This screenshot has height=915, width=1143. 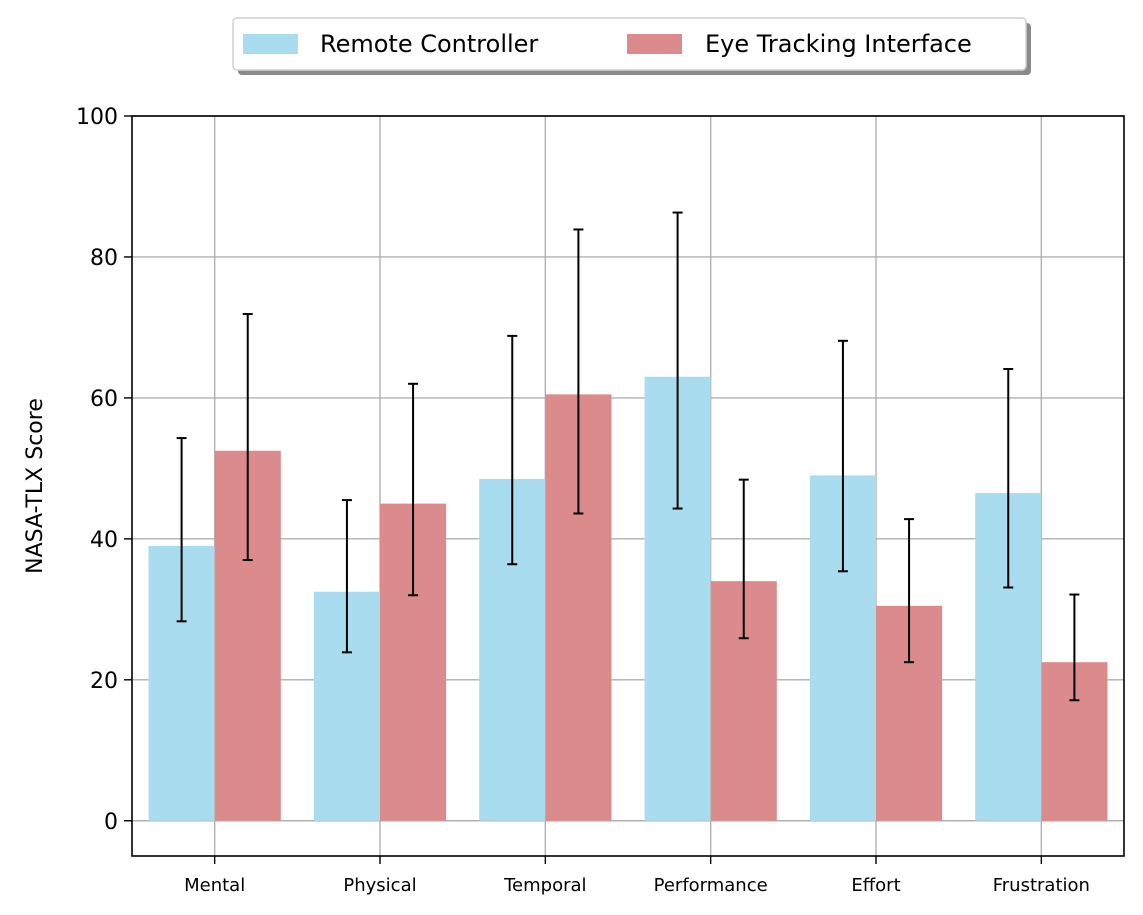 I want to click on legend-label-remote-controller: Remote Controller, so click(x=429, y=44).